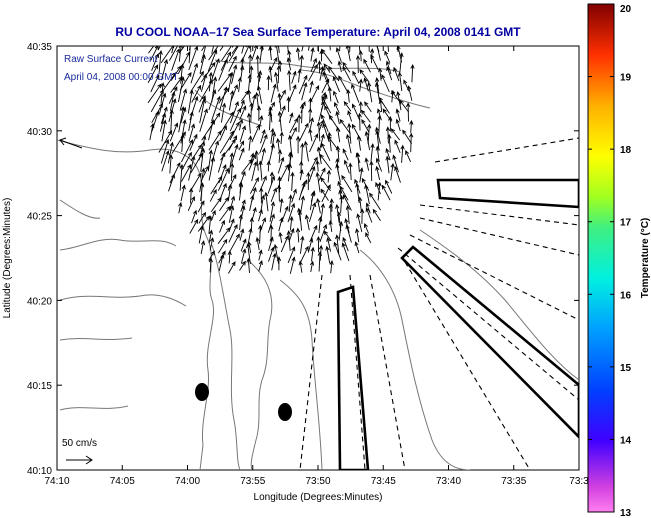 The height and width of the screenshot is (518, 651). Describe the element at coordinates (39, 47) in the screenshot. I see `y-tick-label: 40:35` at that location.